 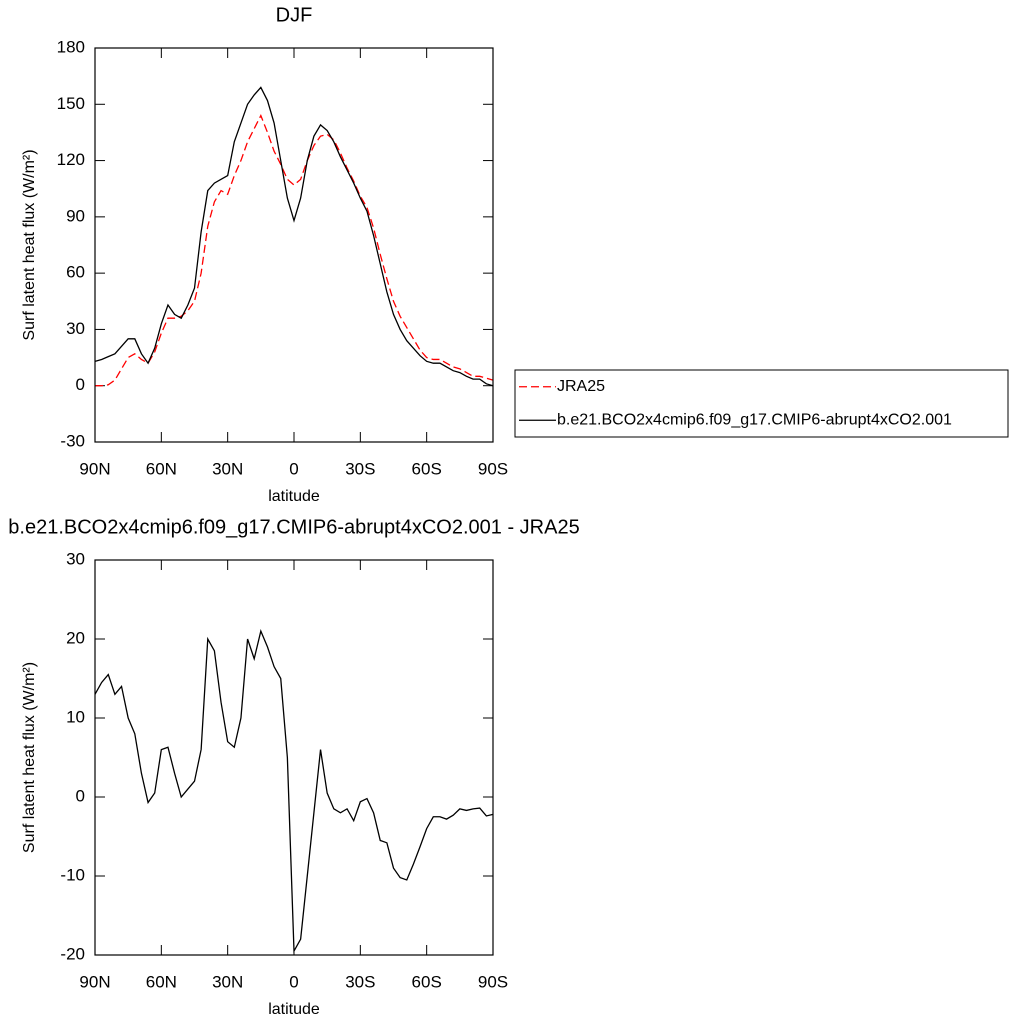 What do you see at coordinates (75, 716) in the screenshot?
I see `y-tick-label: 10` at bounding box center [75, 716].